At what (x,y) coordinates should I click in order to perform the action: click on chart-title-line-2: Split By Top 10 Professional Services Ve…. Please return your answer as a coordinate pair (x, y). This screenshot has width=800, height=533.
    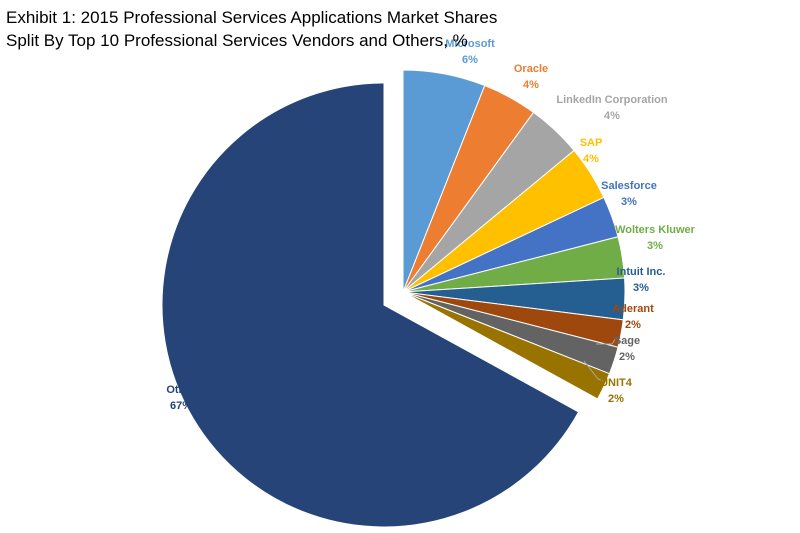
    Looking at the image, I should click on (237, 40).